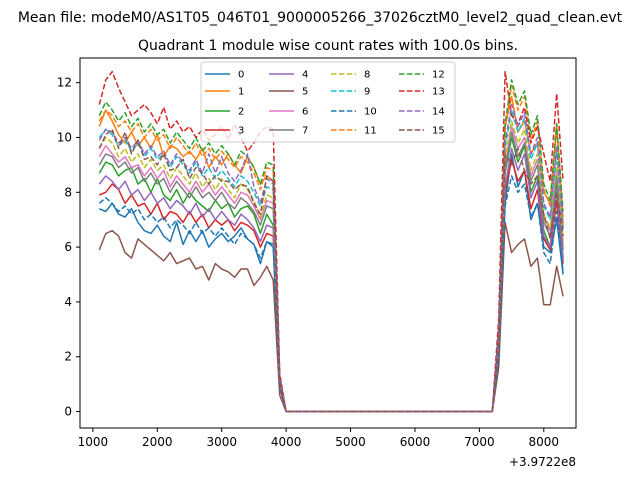  What do you see at coordinates (68, 357) in the screenshot?
I see `y-tick-label: 2` at bounding box center [68, 357].